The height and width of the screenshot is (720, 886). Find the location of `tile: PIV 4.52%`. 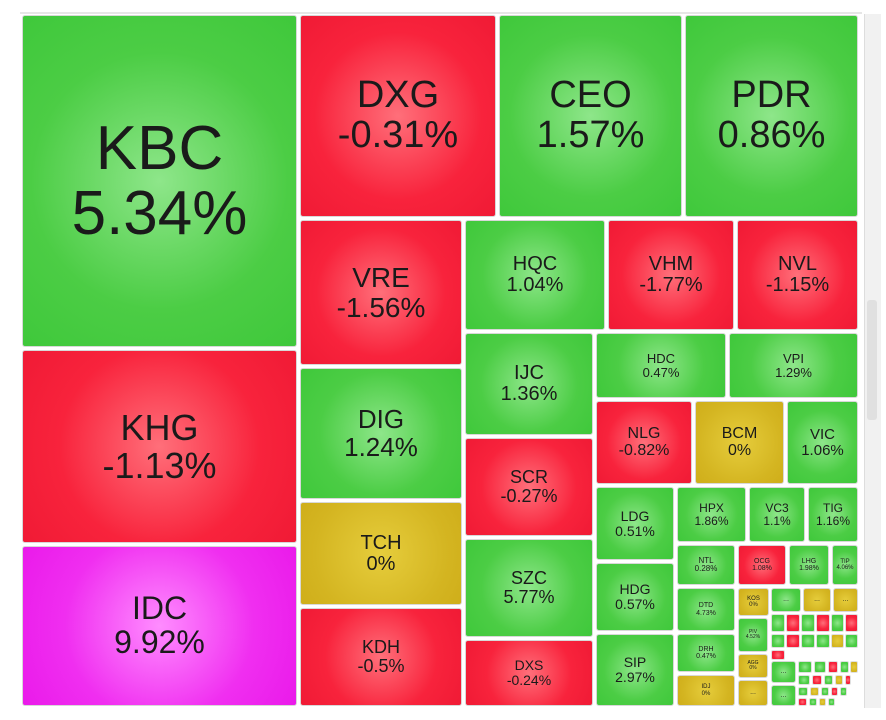

tile: PIV 4.52% is located at coordinates (753, 635).